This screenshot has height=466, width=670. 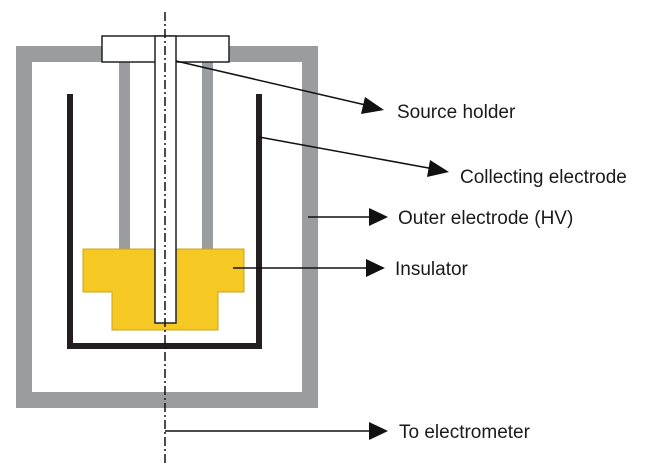 What do you see at coordinates (375, 268) in the screenshot?
I see `insulator-arrowhead` at bounding box center [375, 268].